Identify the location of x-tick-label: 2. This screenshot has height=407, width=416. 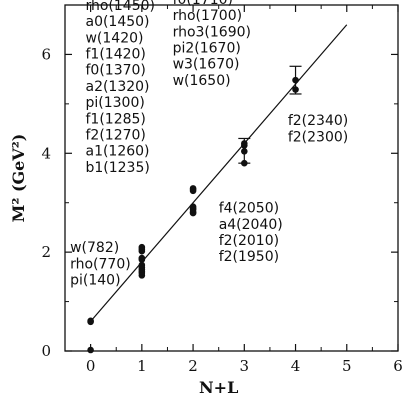
(193, 366).